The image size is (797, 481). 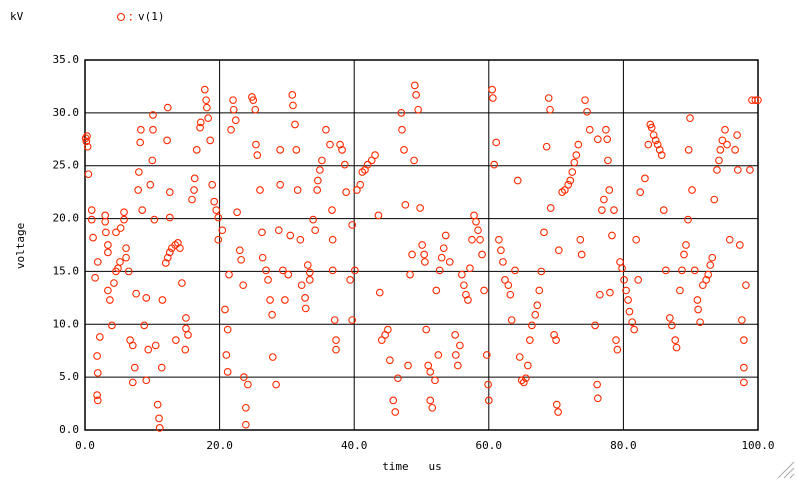 What do you see at coordinates (792, 476) in the screenshot?
I see `resize-handle-line` at bounding box center [792, 476].